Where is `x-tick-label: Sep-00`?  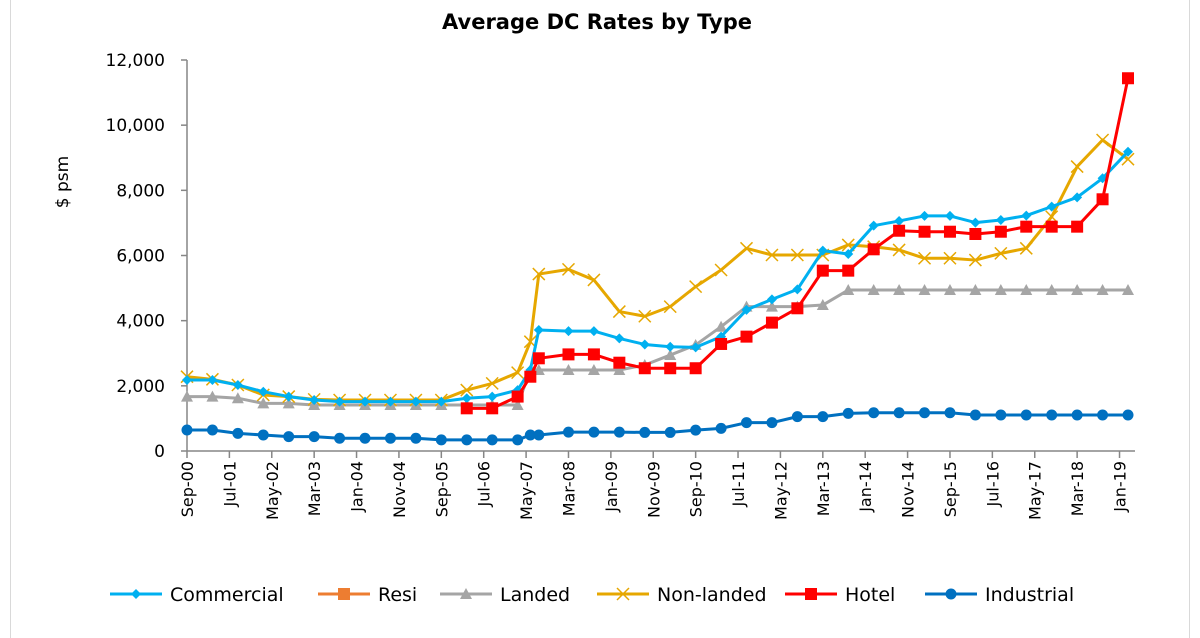 x-tick-label: Sep-00 is located at coordinates (187, 489).